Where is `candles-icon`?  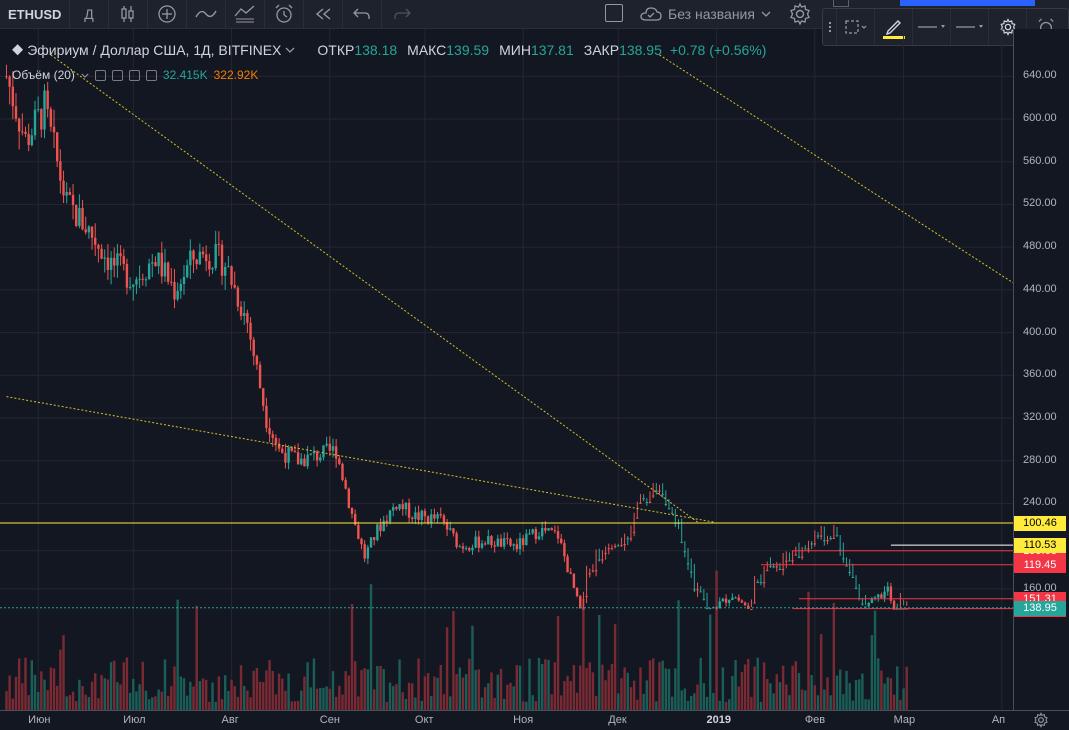
candles-icon is located at coordinates (127, 14).